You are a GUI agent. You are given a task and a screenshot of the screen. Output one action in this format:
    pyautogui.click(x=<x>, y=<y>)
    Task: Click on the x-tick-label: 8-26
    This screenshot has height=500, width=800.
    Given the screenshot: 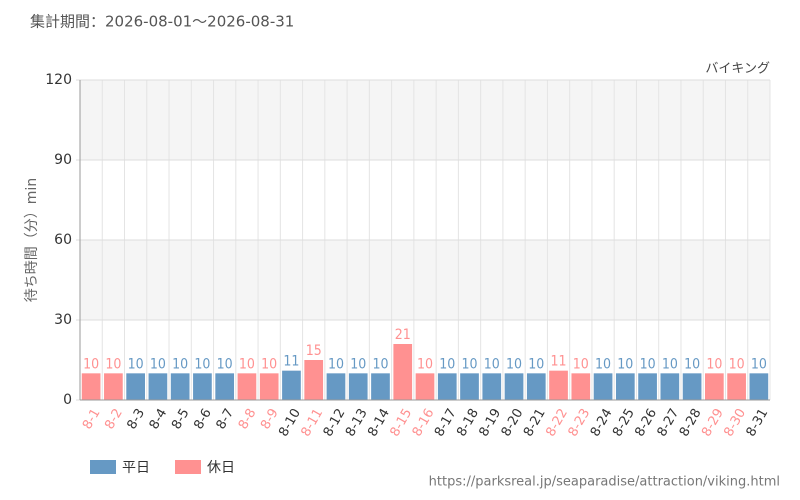 What is the action you would take?
    pyautogui.click(x=646, y=422)
    